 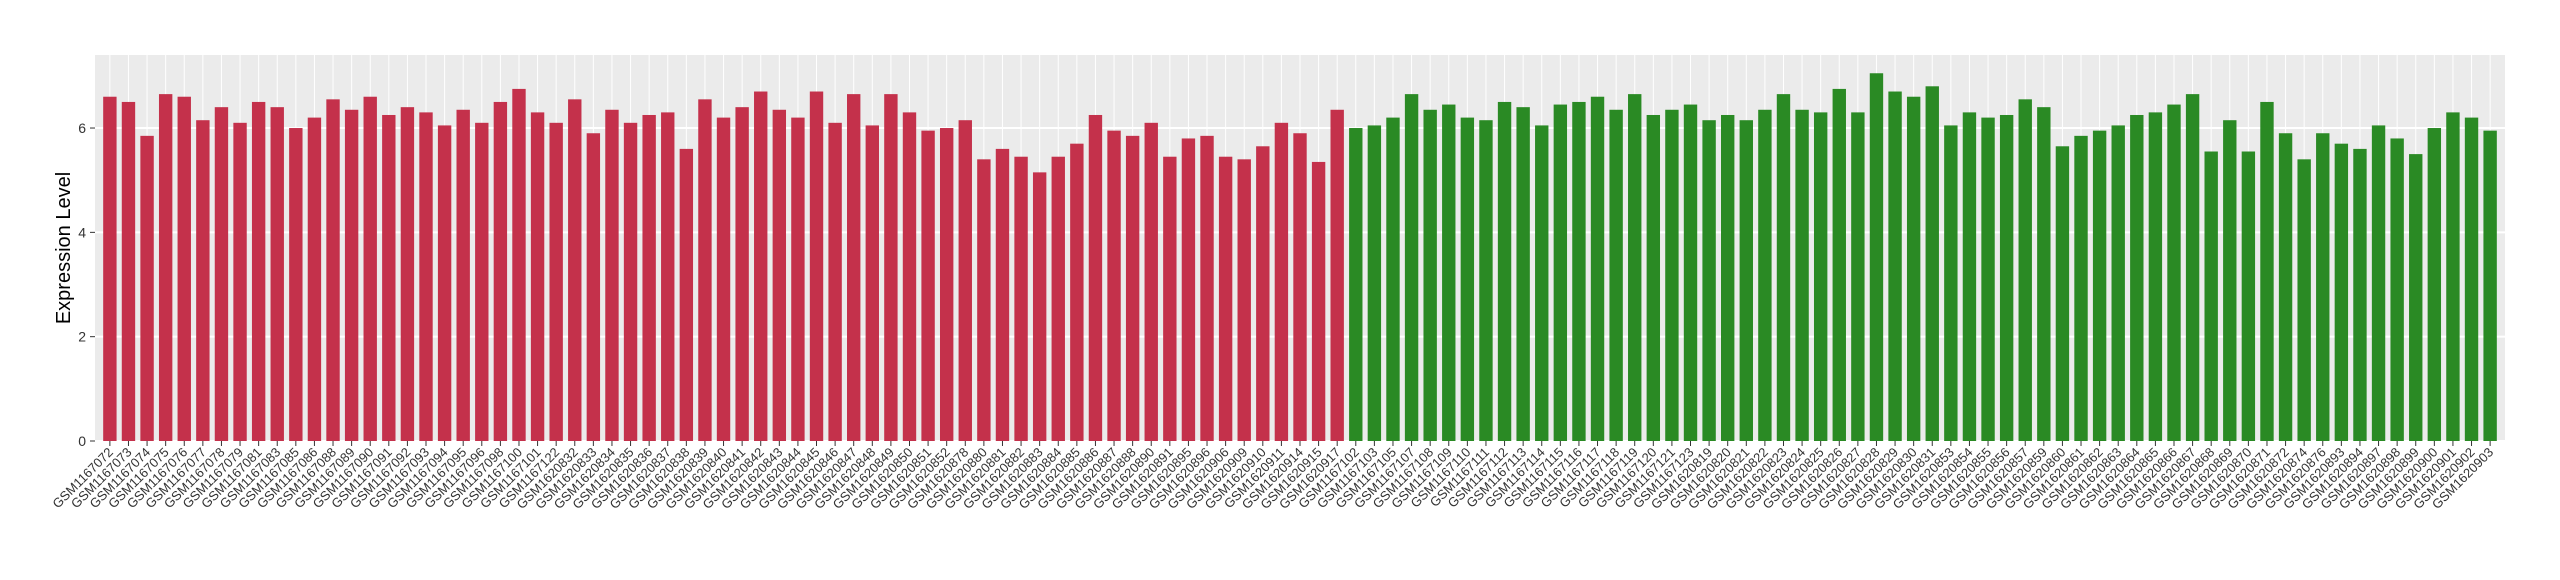 What do you see at coordinates (82, 128) in the screenshot?
I see `y-tick-label: 6` at bounding box center [82, 128].